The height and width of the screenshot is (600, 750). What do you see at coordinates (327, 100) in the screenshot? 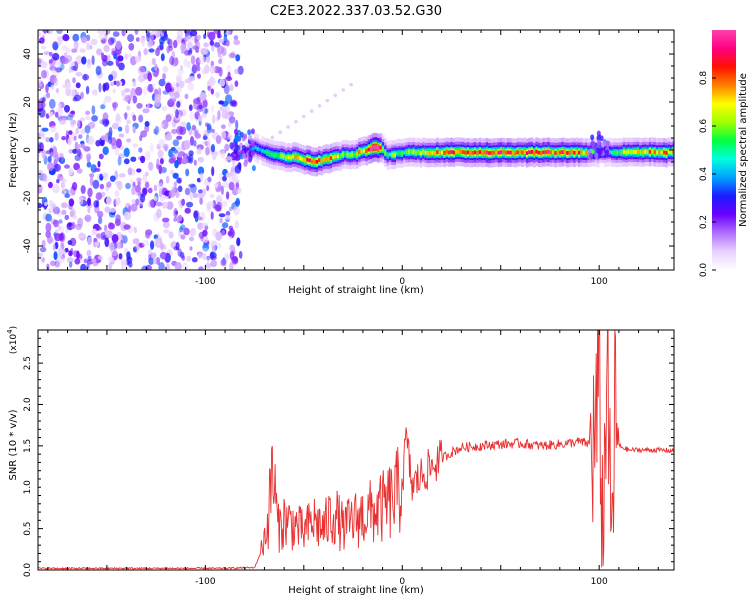
I see `faint-dot` at bounding box center [327, 100].